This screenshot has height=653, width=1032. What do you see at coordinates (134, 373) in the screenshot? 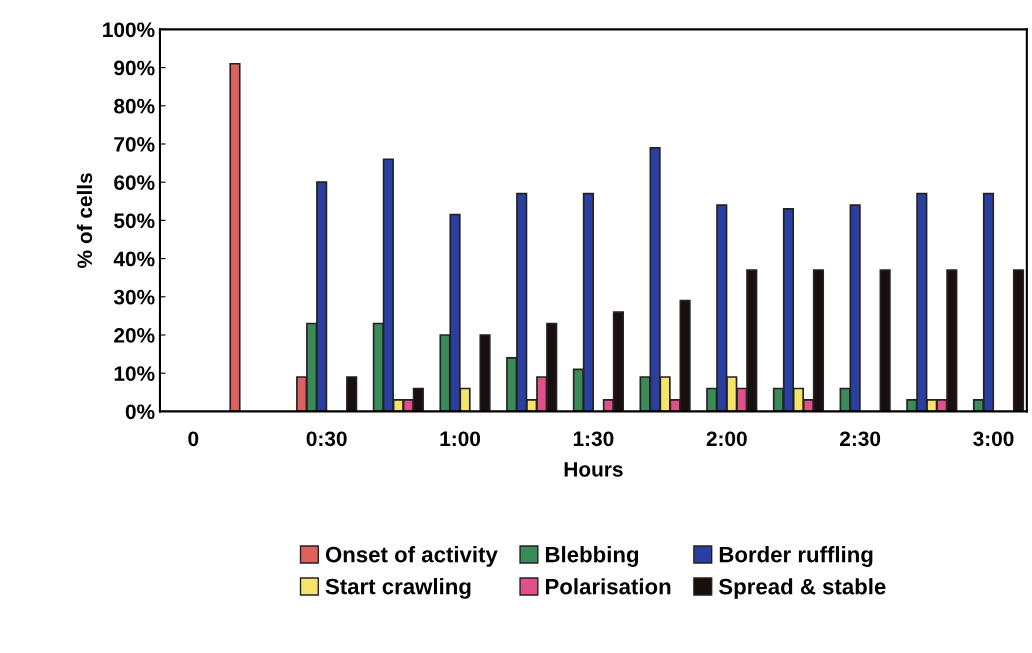
I see `y-tick-label: 10%` at bounding box center [134, 373].